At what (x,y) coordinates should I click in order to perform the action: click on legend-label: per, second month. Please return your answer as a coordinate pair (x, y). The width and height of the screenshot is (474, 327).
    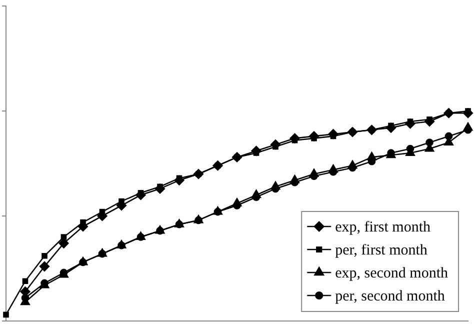
    Looking at the image, I should click on (390, 296).